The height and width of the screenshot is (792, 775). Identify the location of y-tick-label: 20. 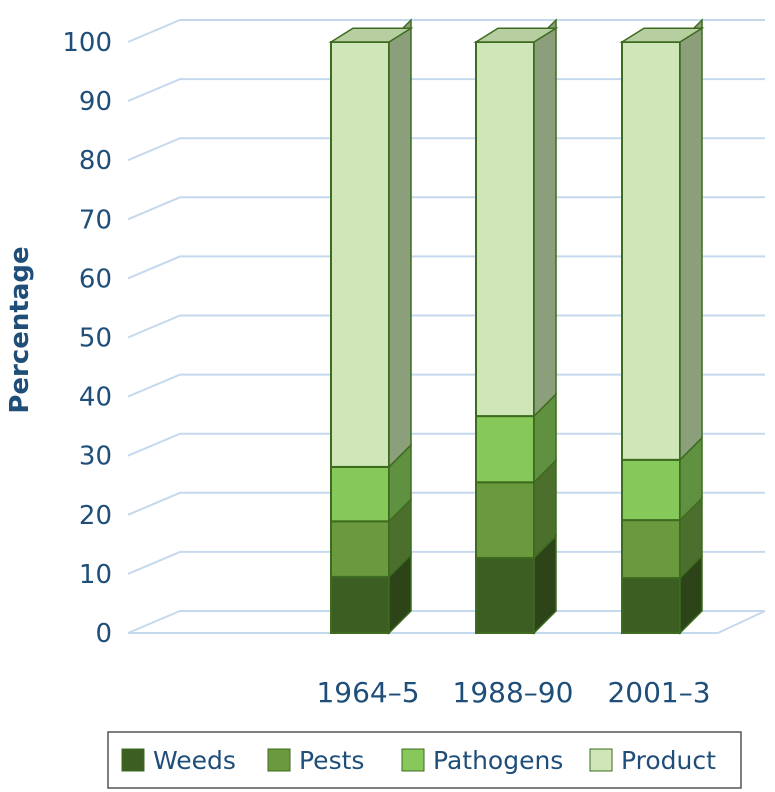
(95, 516).